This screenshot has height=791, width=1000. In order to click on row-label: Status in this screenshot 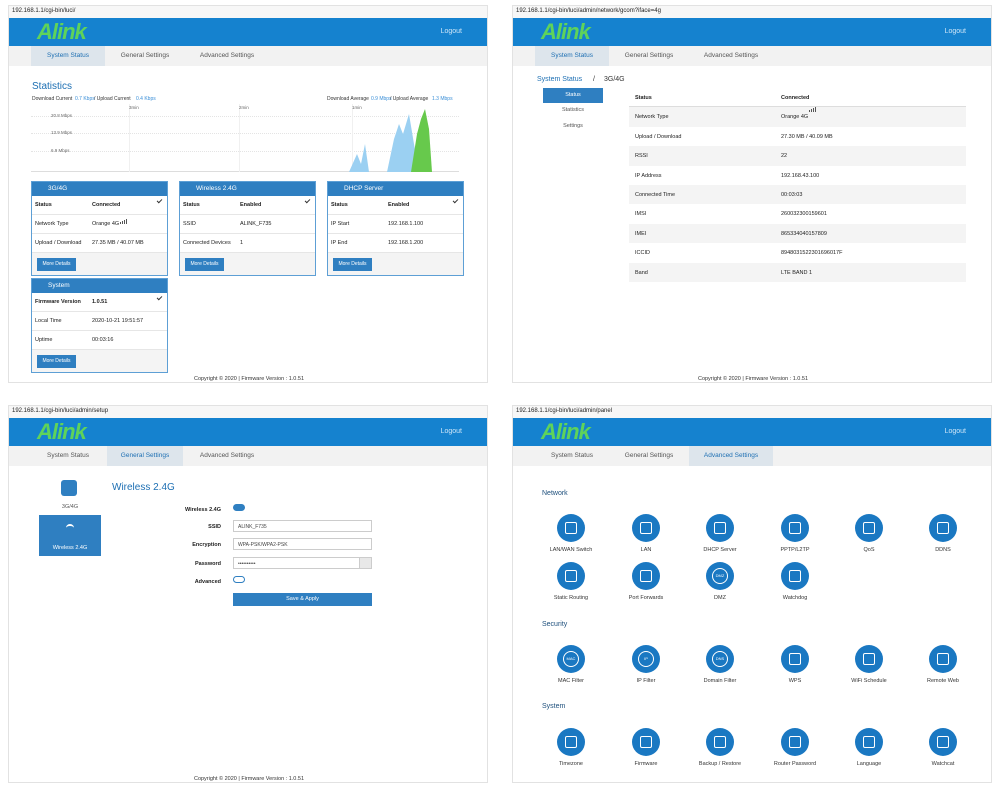, I will do `click(43, 205)`.